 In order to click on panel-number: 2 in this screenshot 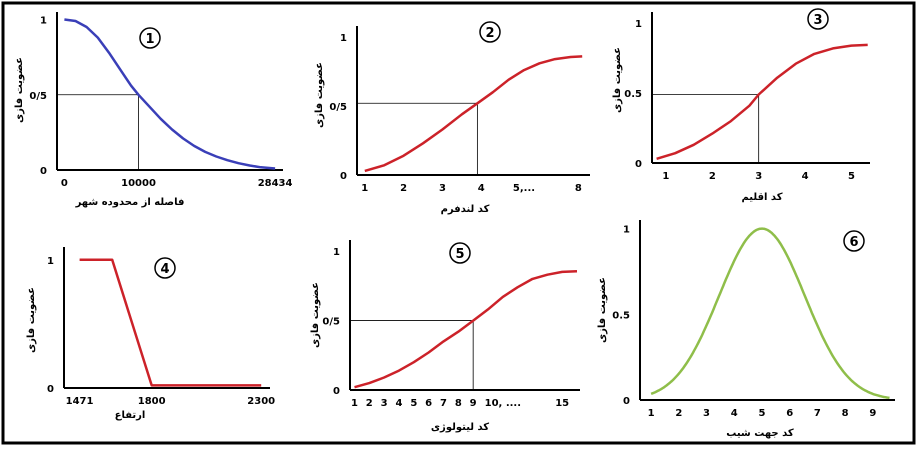, I will do `click(489, 33)`.